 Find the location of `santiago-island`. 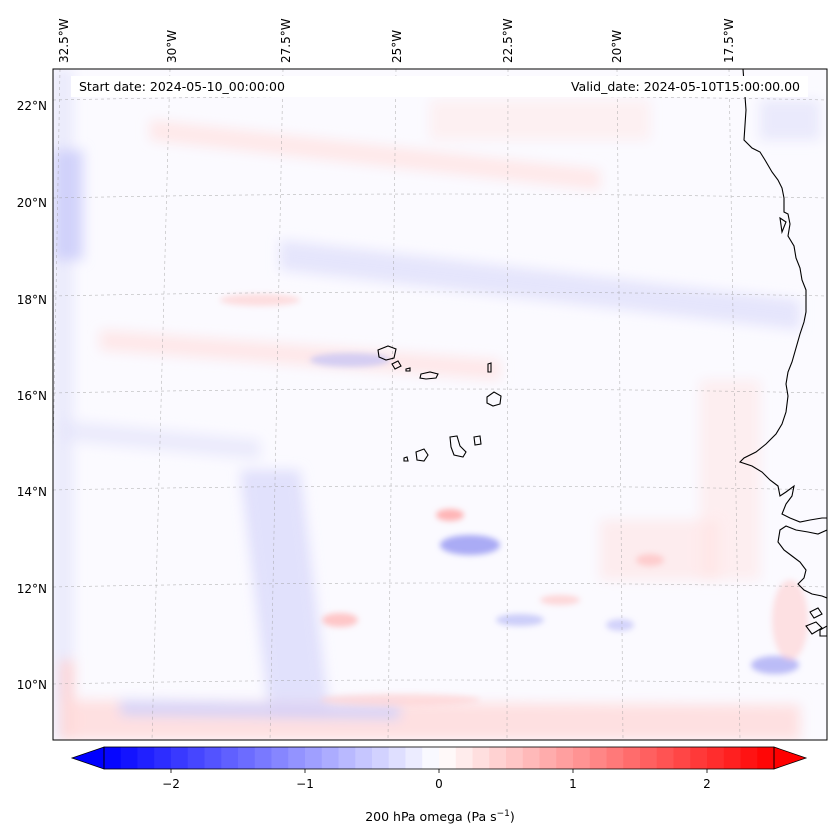

santiago-island is located at coordinates (458, 446).